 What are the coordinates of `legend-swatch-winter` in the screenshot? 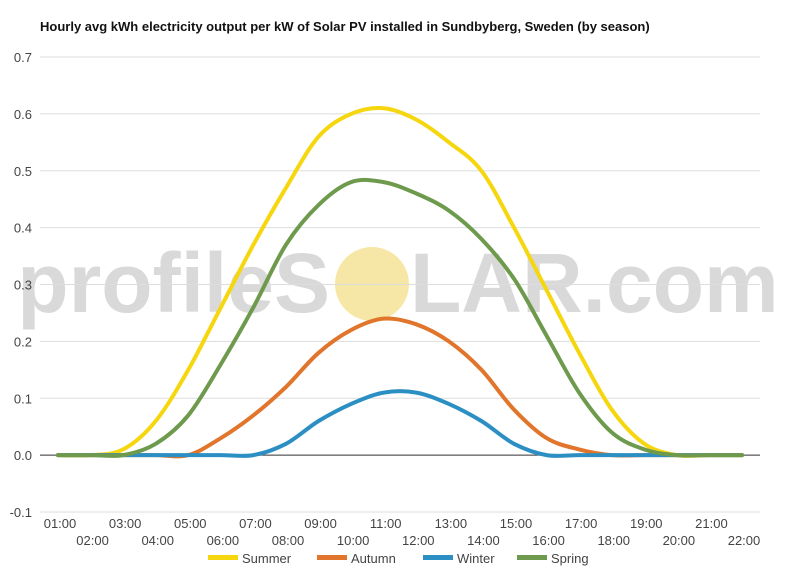 It's located at (438, 557).